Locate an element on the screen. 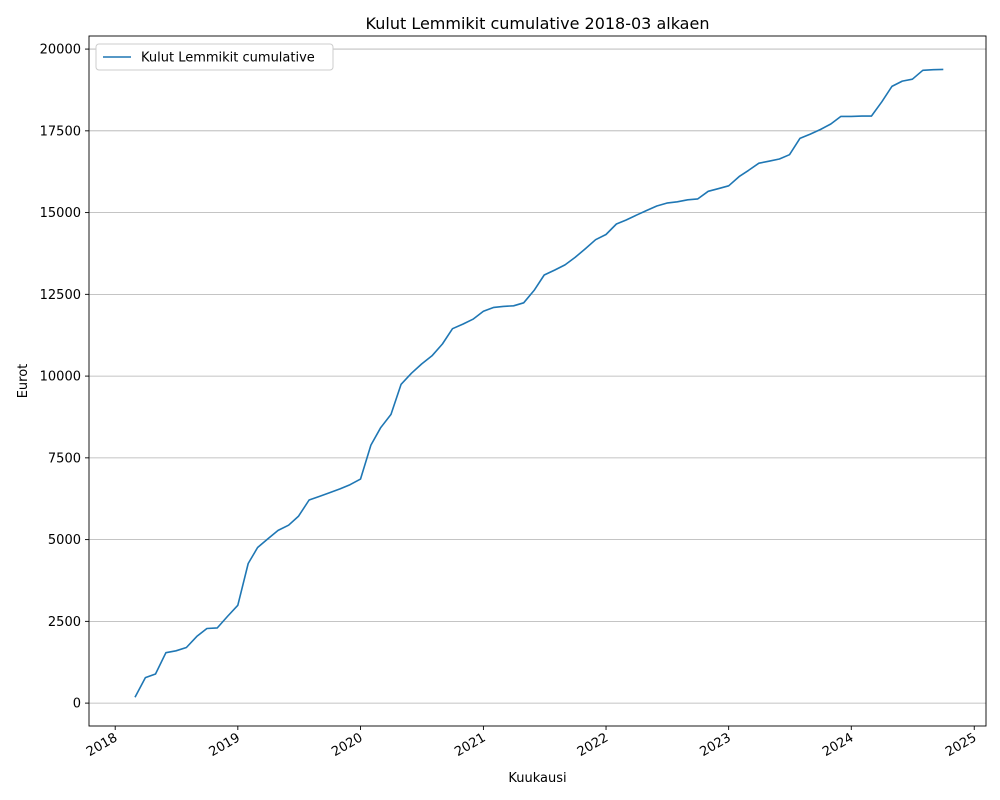  chart-title: Kulut Lemmikit cumulative 2018-03 alkaen is located at coordinates (538, 23).